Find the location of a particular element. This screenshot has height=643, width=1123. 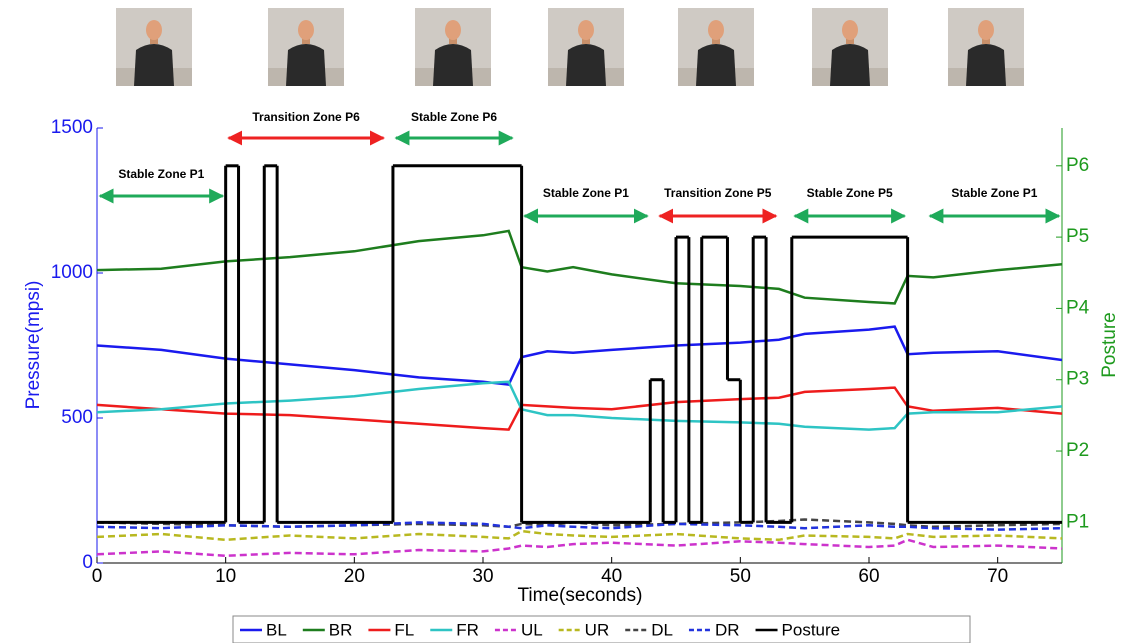

legend-label: DR is located at coordinates (727, 629).